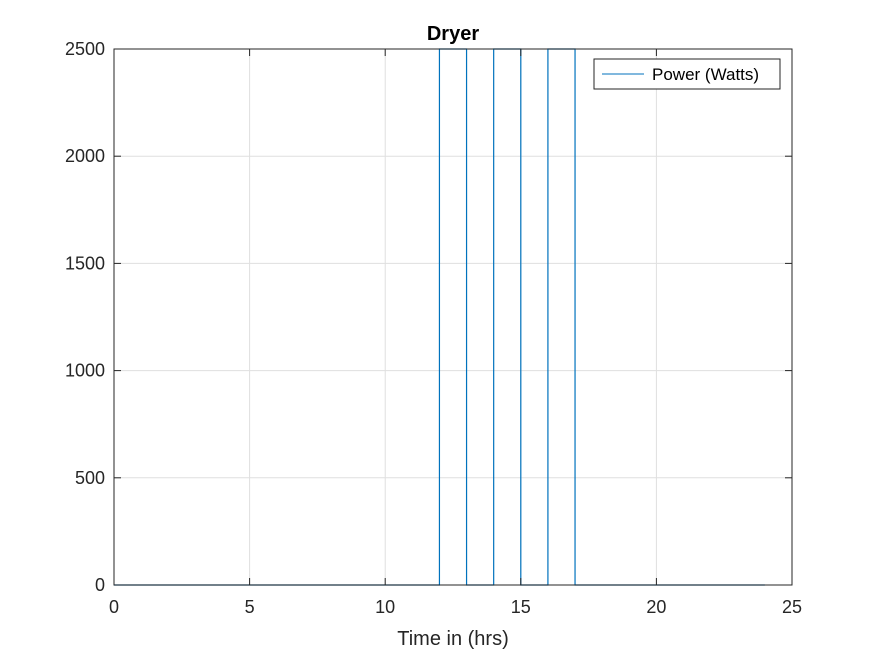  Describe the element at coordinates (521, 607) in the screenshot. I see `x-tick-label: 15` at that location.